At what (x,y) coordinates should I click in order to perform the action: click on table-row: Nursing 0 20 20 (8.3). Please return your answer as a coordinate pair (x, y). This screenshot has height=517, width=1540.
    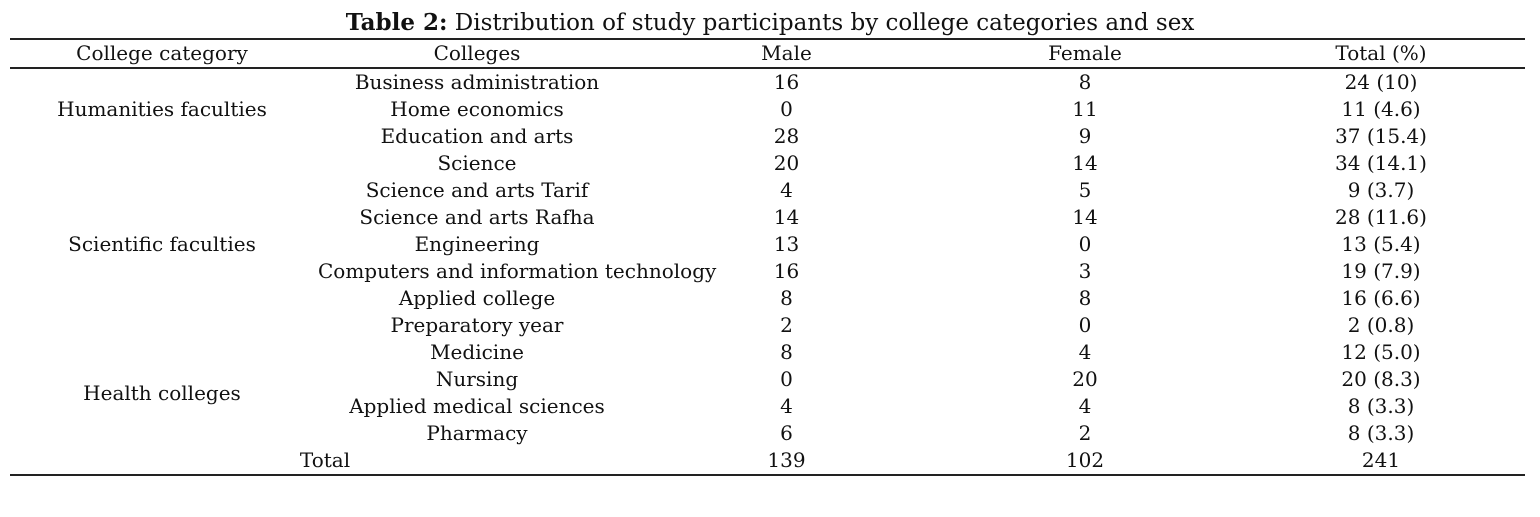
    Looking at the image, I should click on (767, 379).